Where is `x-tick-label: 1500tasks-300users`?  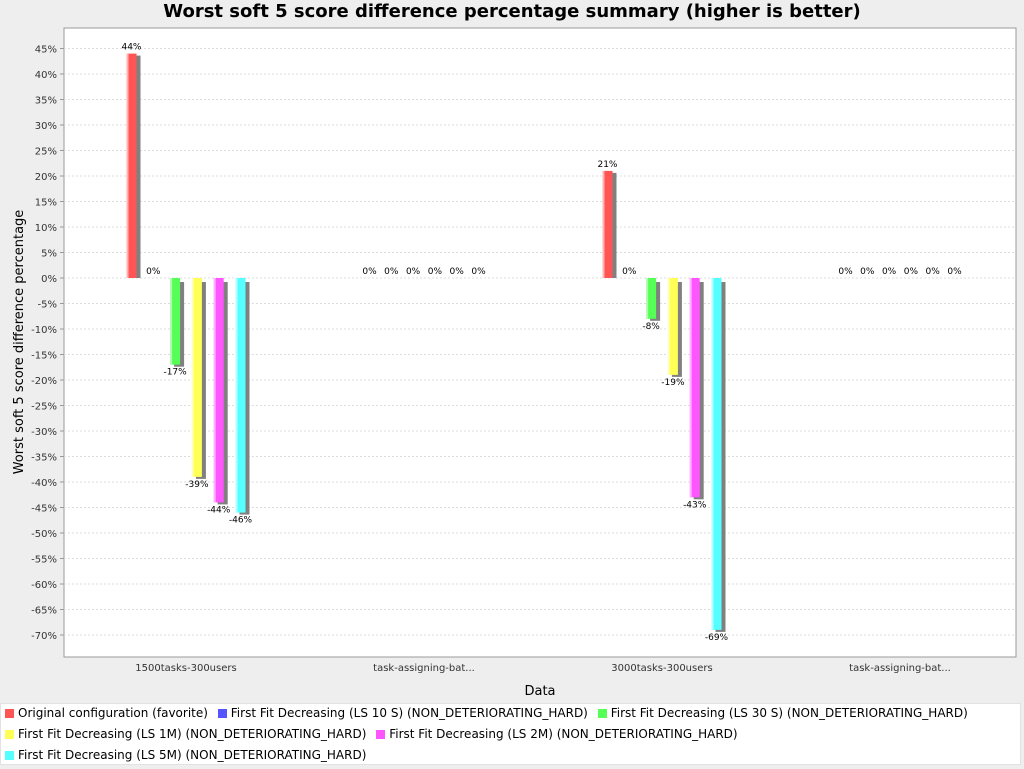
x-tick-label: 1500tasks-300users is located at coordinates (185, 668).